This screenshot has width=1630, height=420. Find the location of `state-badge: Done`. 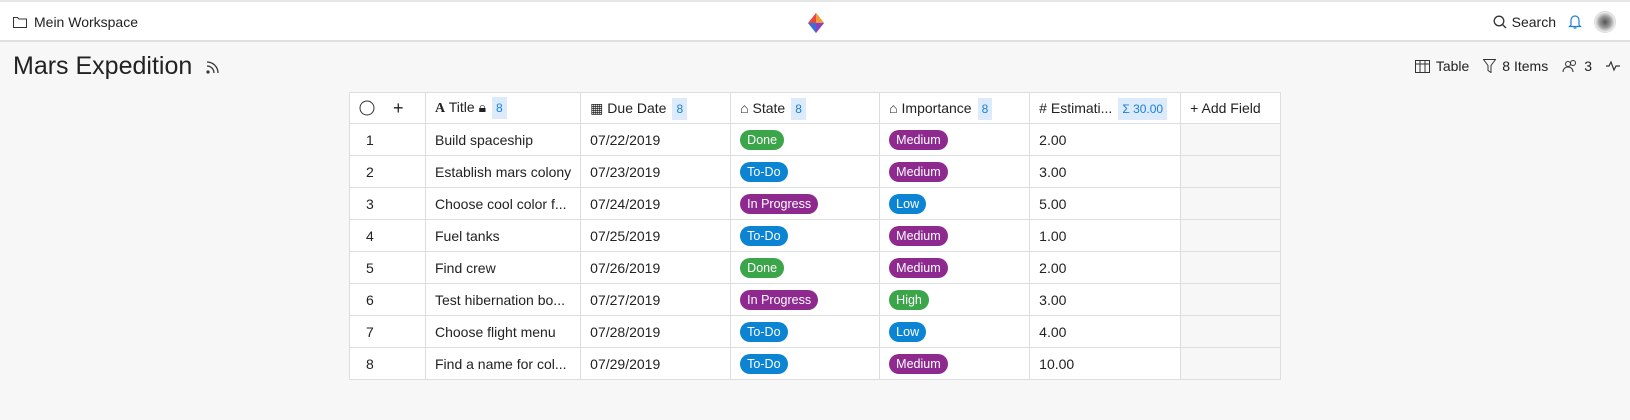

state-badge: Done is located at coordinates (762, 139).